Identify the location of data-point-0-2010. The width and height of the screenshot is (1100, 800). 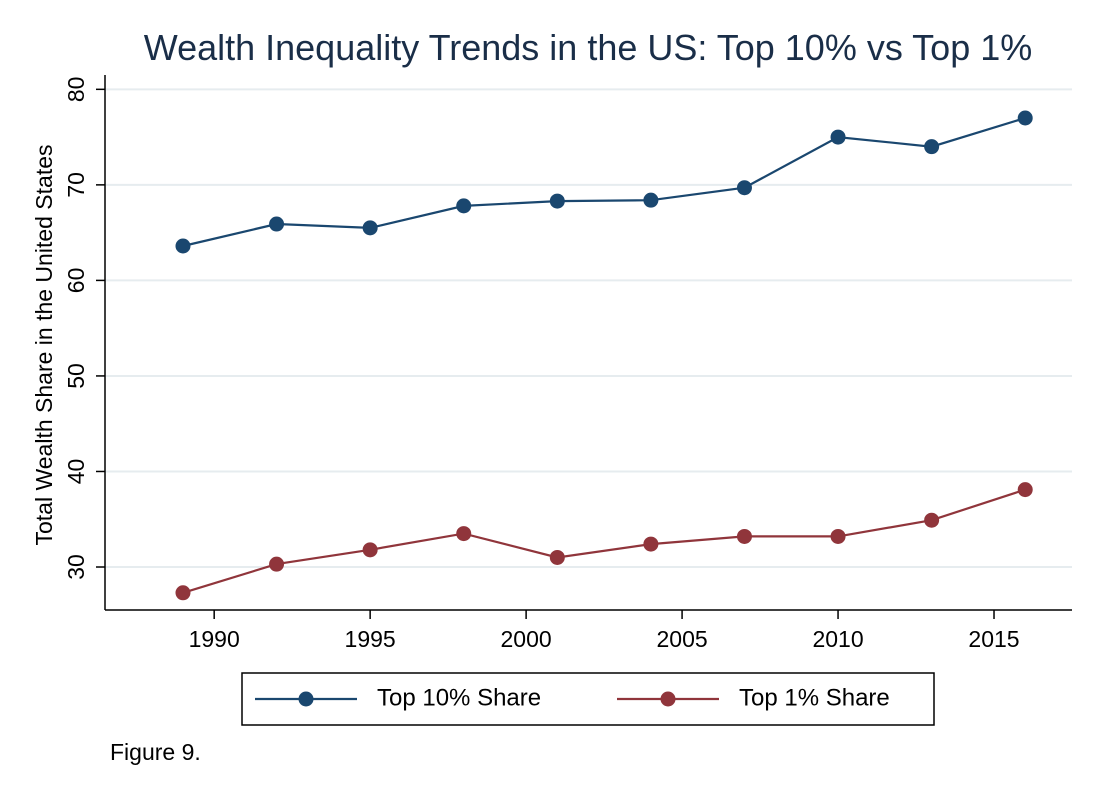
(838, 137).